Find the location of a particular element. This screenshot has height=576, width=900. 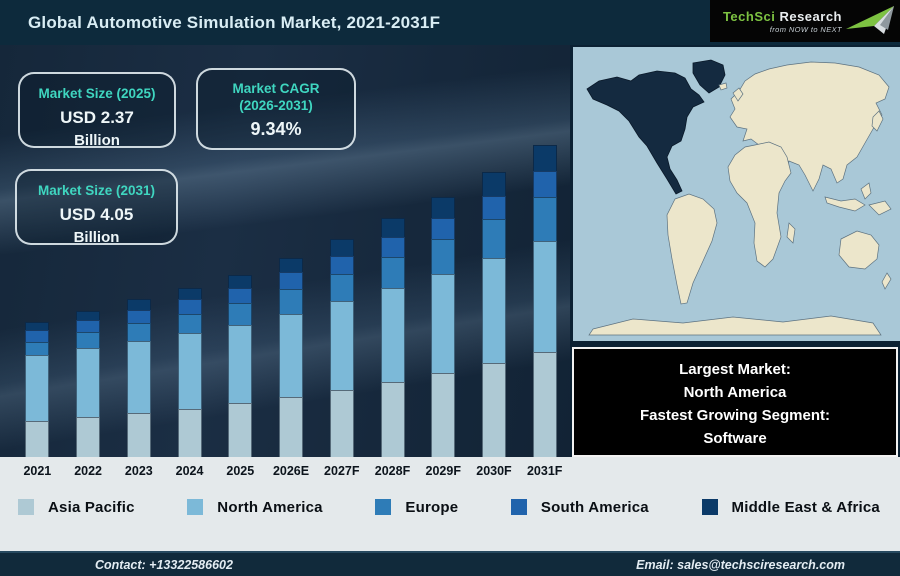

stacked-bar-2024 is located at coordinates (189, 372).